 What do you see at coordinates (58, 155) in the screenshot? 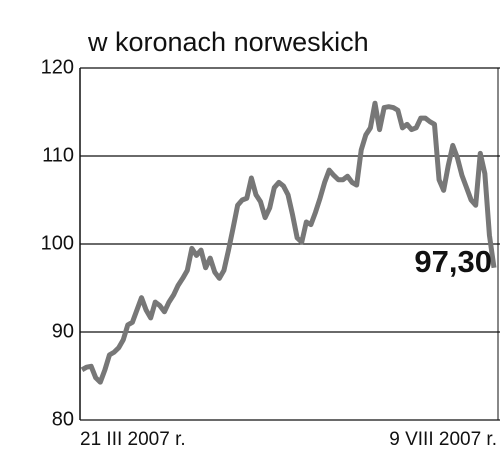
I see `y-tick-label: 110` at bounding box center [58, 155].